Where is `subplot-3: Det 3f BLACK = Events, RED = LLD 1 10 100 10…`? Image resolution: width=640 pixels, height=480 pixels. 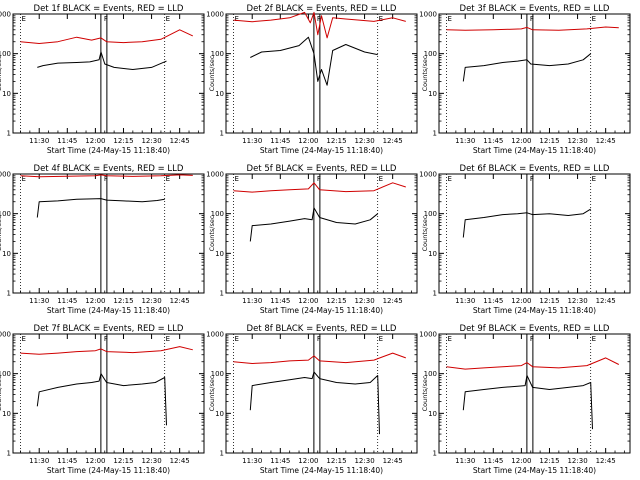 subplot-3: Det 3f BLACK = Events, RED = LLD 1 10 100 10… is located at coordinates (525, 79).